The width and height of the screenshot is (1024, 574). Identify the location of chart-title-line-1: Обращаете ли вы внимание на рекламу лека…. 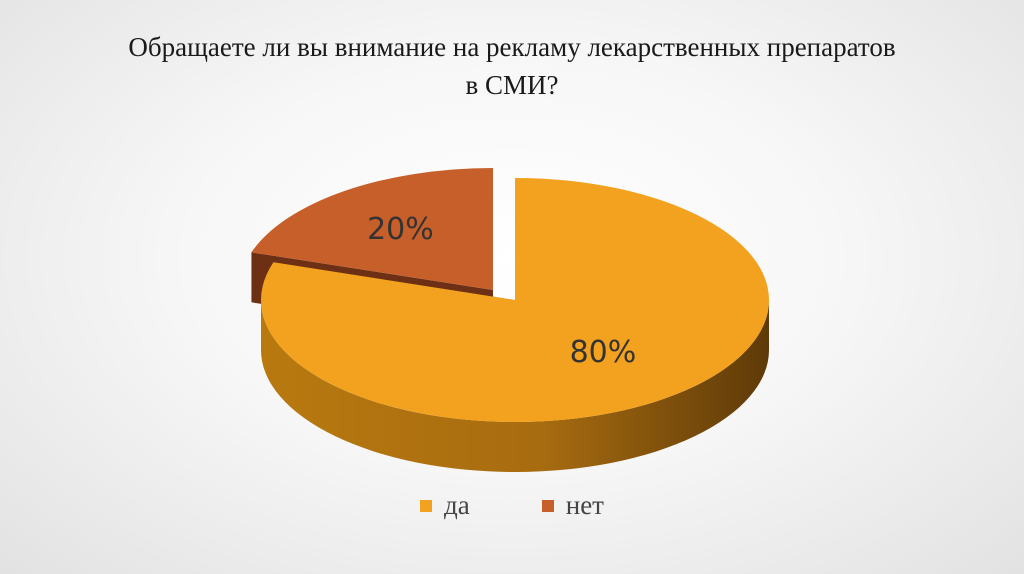
(512, 47).